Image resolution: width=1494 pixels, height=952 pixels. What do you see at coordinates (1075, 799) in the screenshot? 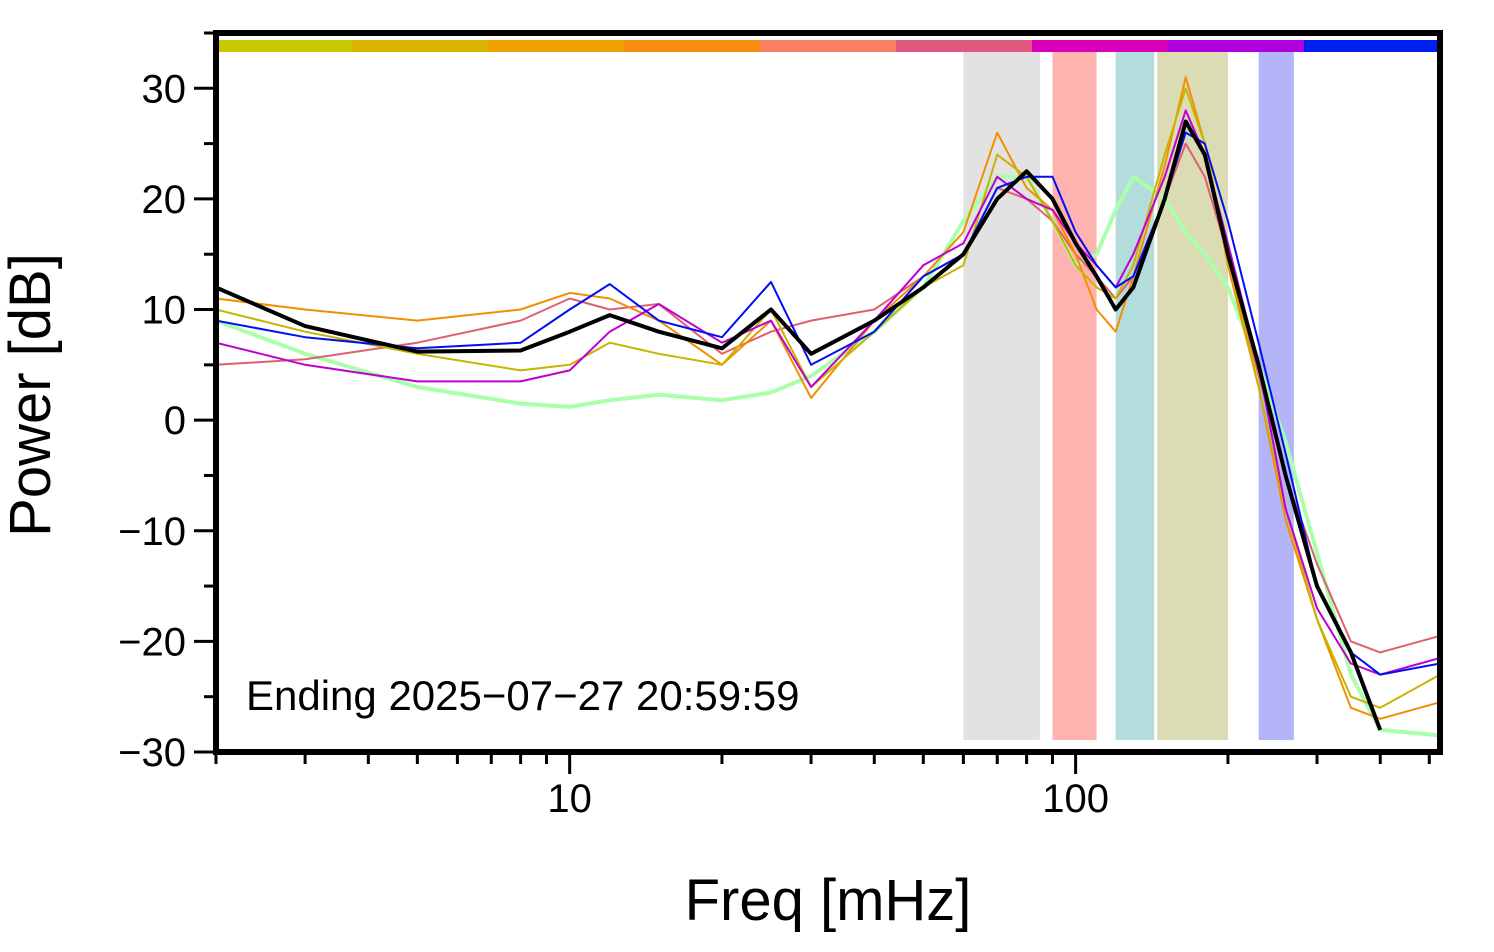
I see `x-tick-label: 100` at bounding box center [1075, 799].